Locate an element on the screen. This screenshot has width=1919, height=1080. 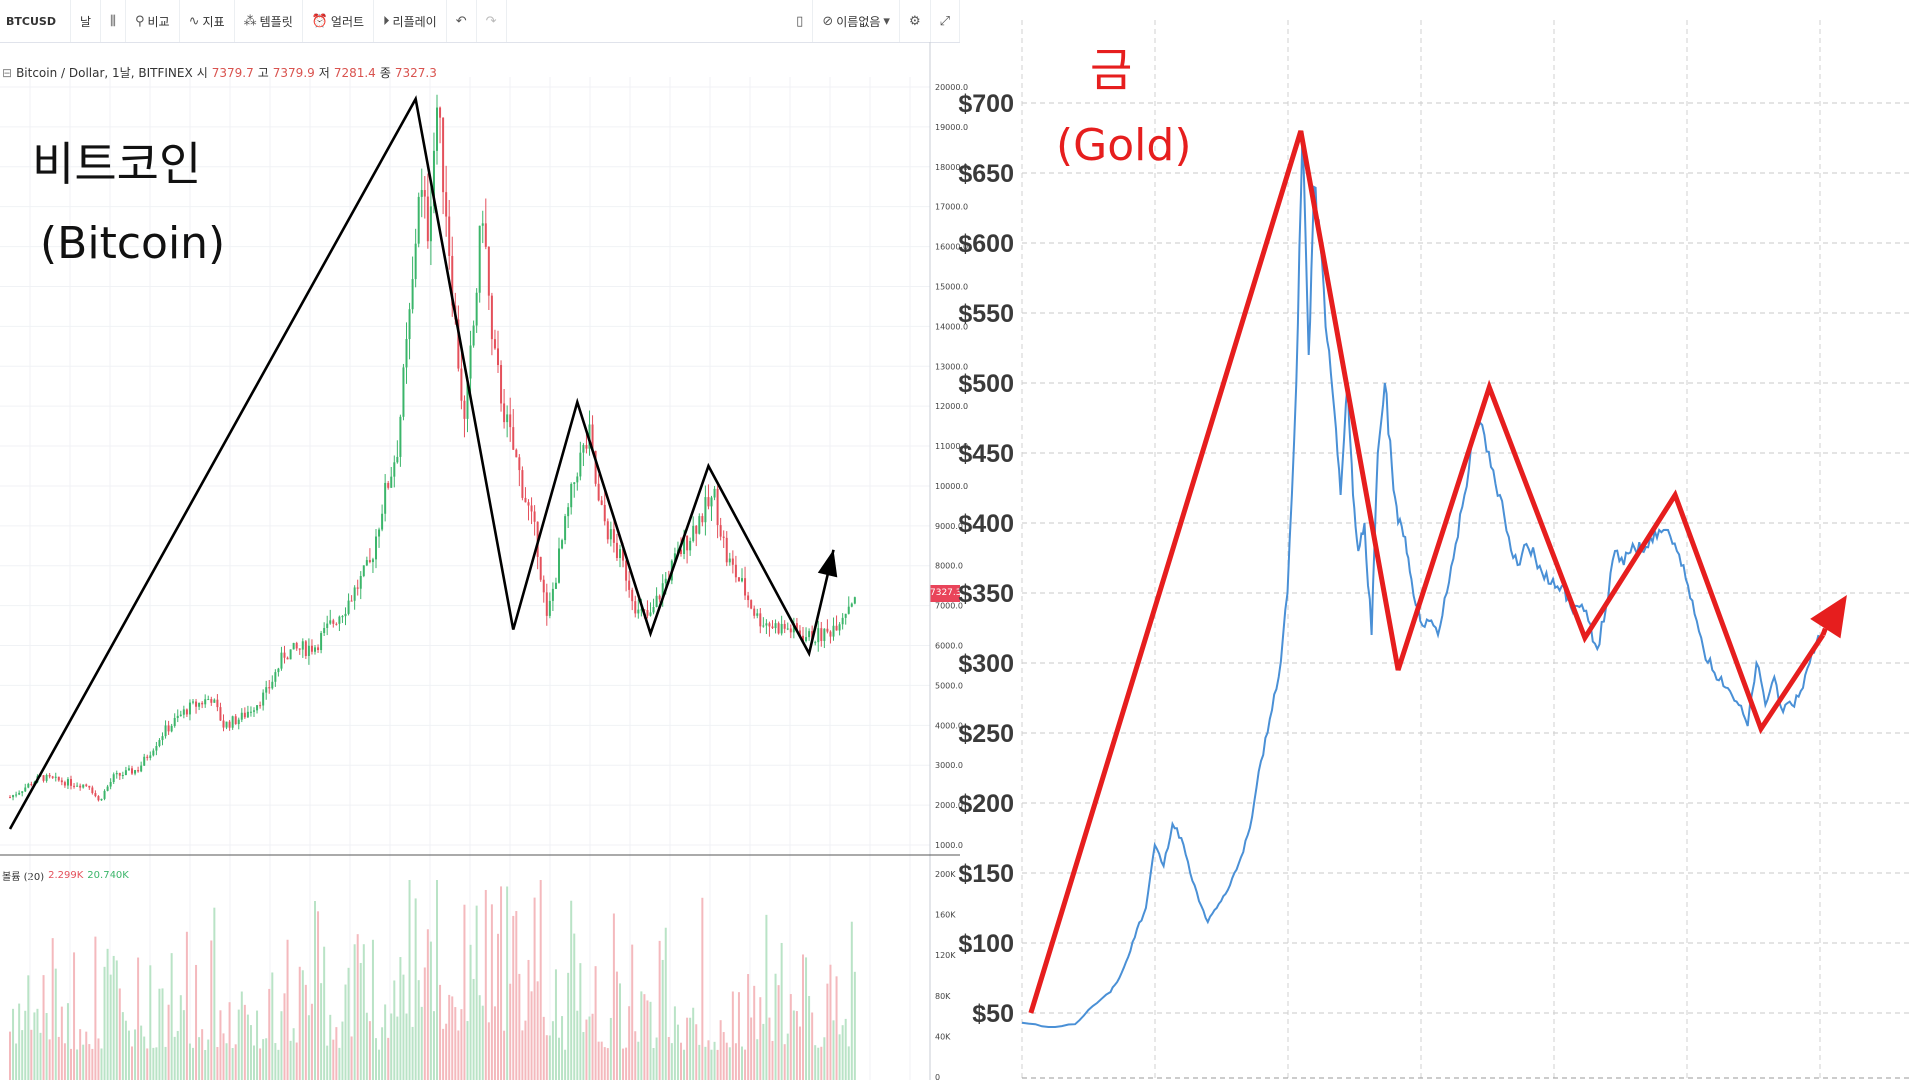
interval-button: 날 is located at coordinates (86, 21).